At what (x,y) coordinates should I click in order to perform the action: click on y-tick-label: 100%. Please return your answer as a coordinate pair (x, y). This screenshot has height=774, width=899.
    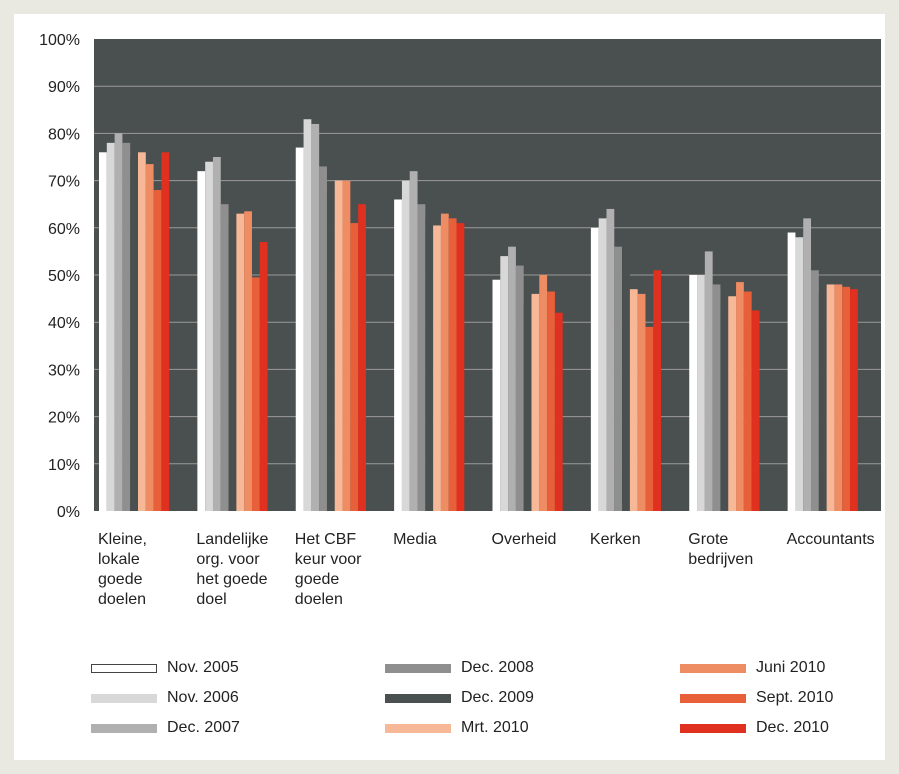
    Looking at the image, I should click on (59, 40).